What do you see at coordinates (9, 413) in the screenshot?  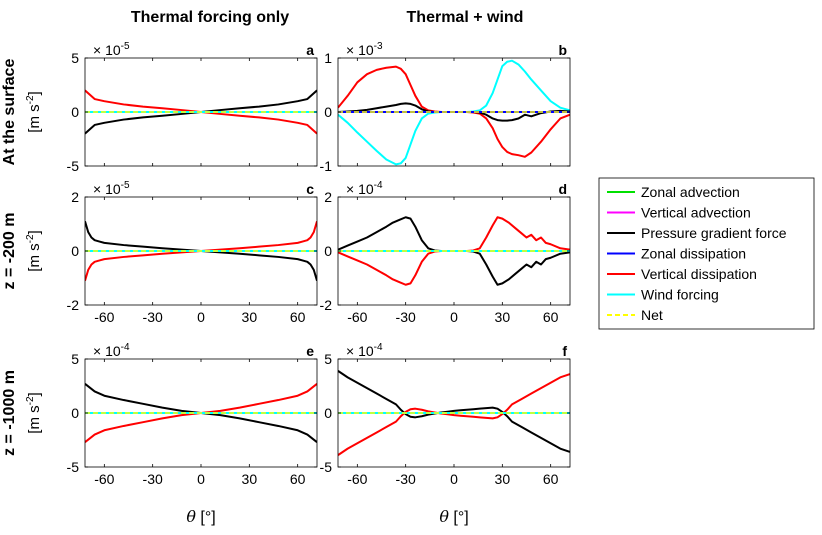 I see `row-title: z = -1000 m` at bounding box center [9, 413].